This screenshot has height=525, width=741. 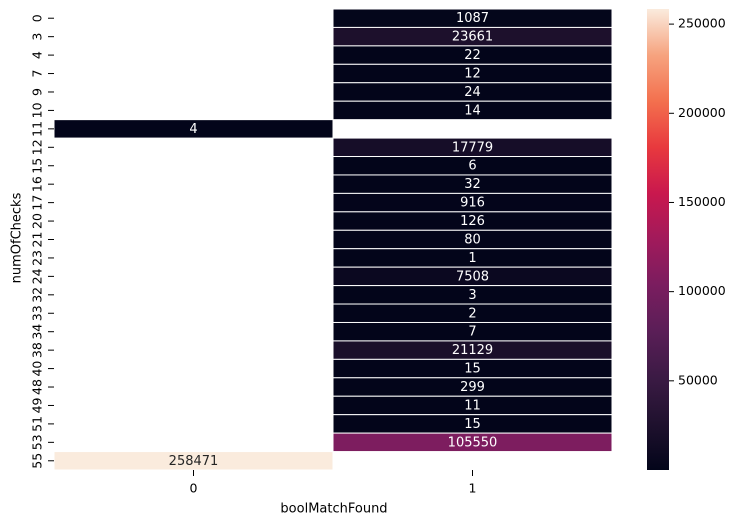 What do you see at coordinates (37, 295) in the screenshot?
I see `y-tick-label: 32` at bounding box center [37, 295].